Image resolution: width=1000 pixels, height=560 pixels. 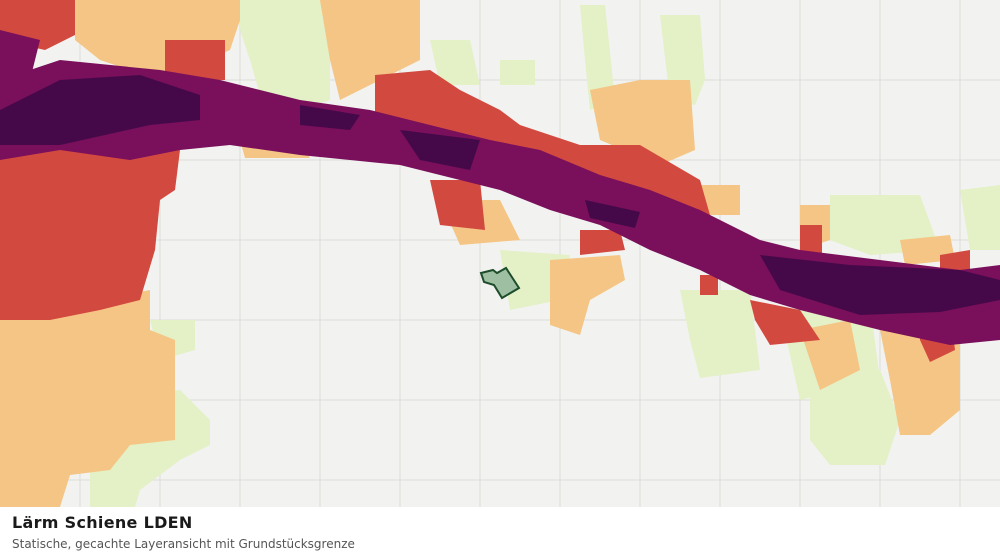 What do you see at coordinates (500, 283) in the screenshot?
I see `parcel-boundary` at bounding box center [500, 283].